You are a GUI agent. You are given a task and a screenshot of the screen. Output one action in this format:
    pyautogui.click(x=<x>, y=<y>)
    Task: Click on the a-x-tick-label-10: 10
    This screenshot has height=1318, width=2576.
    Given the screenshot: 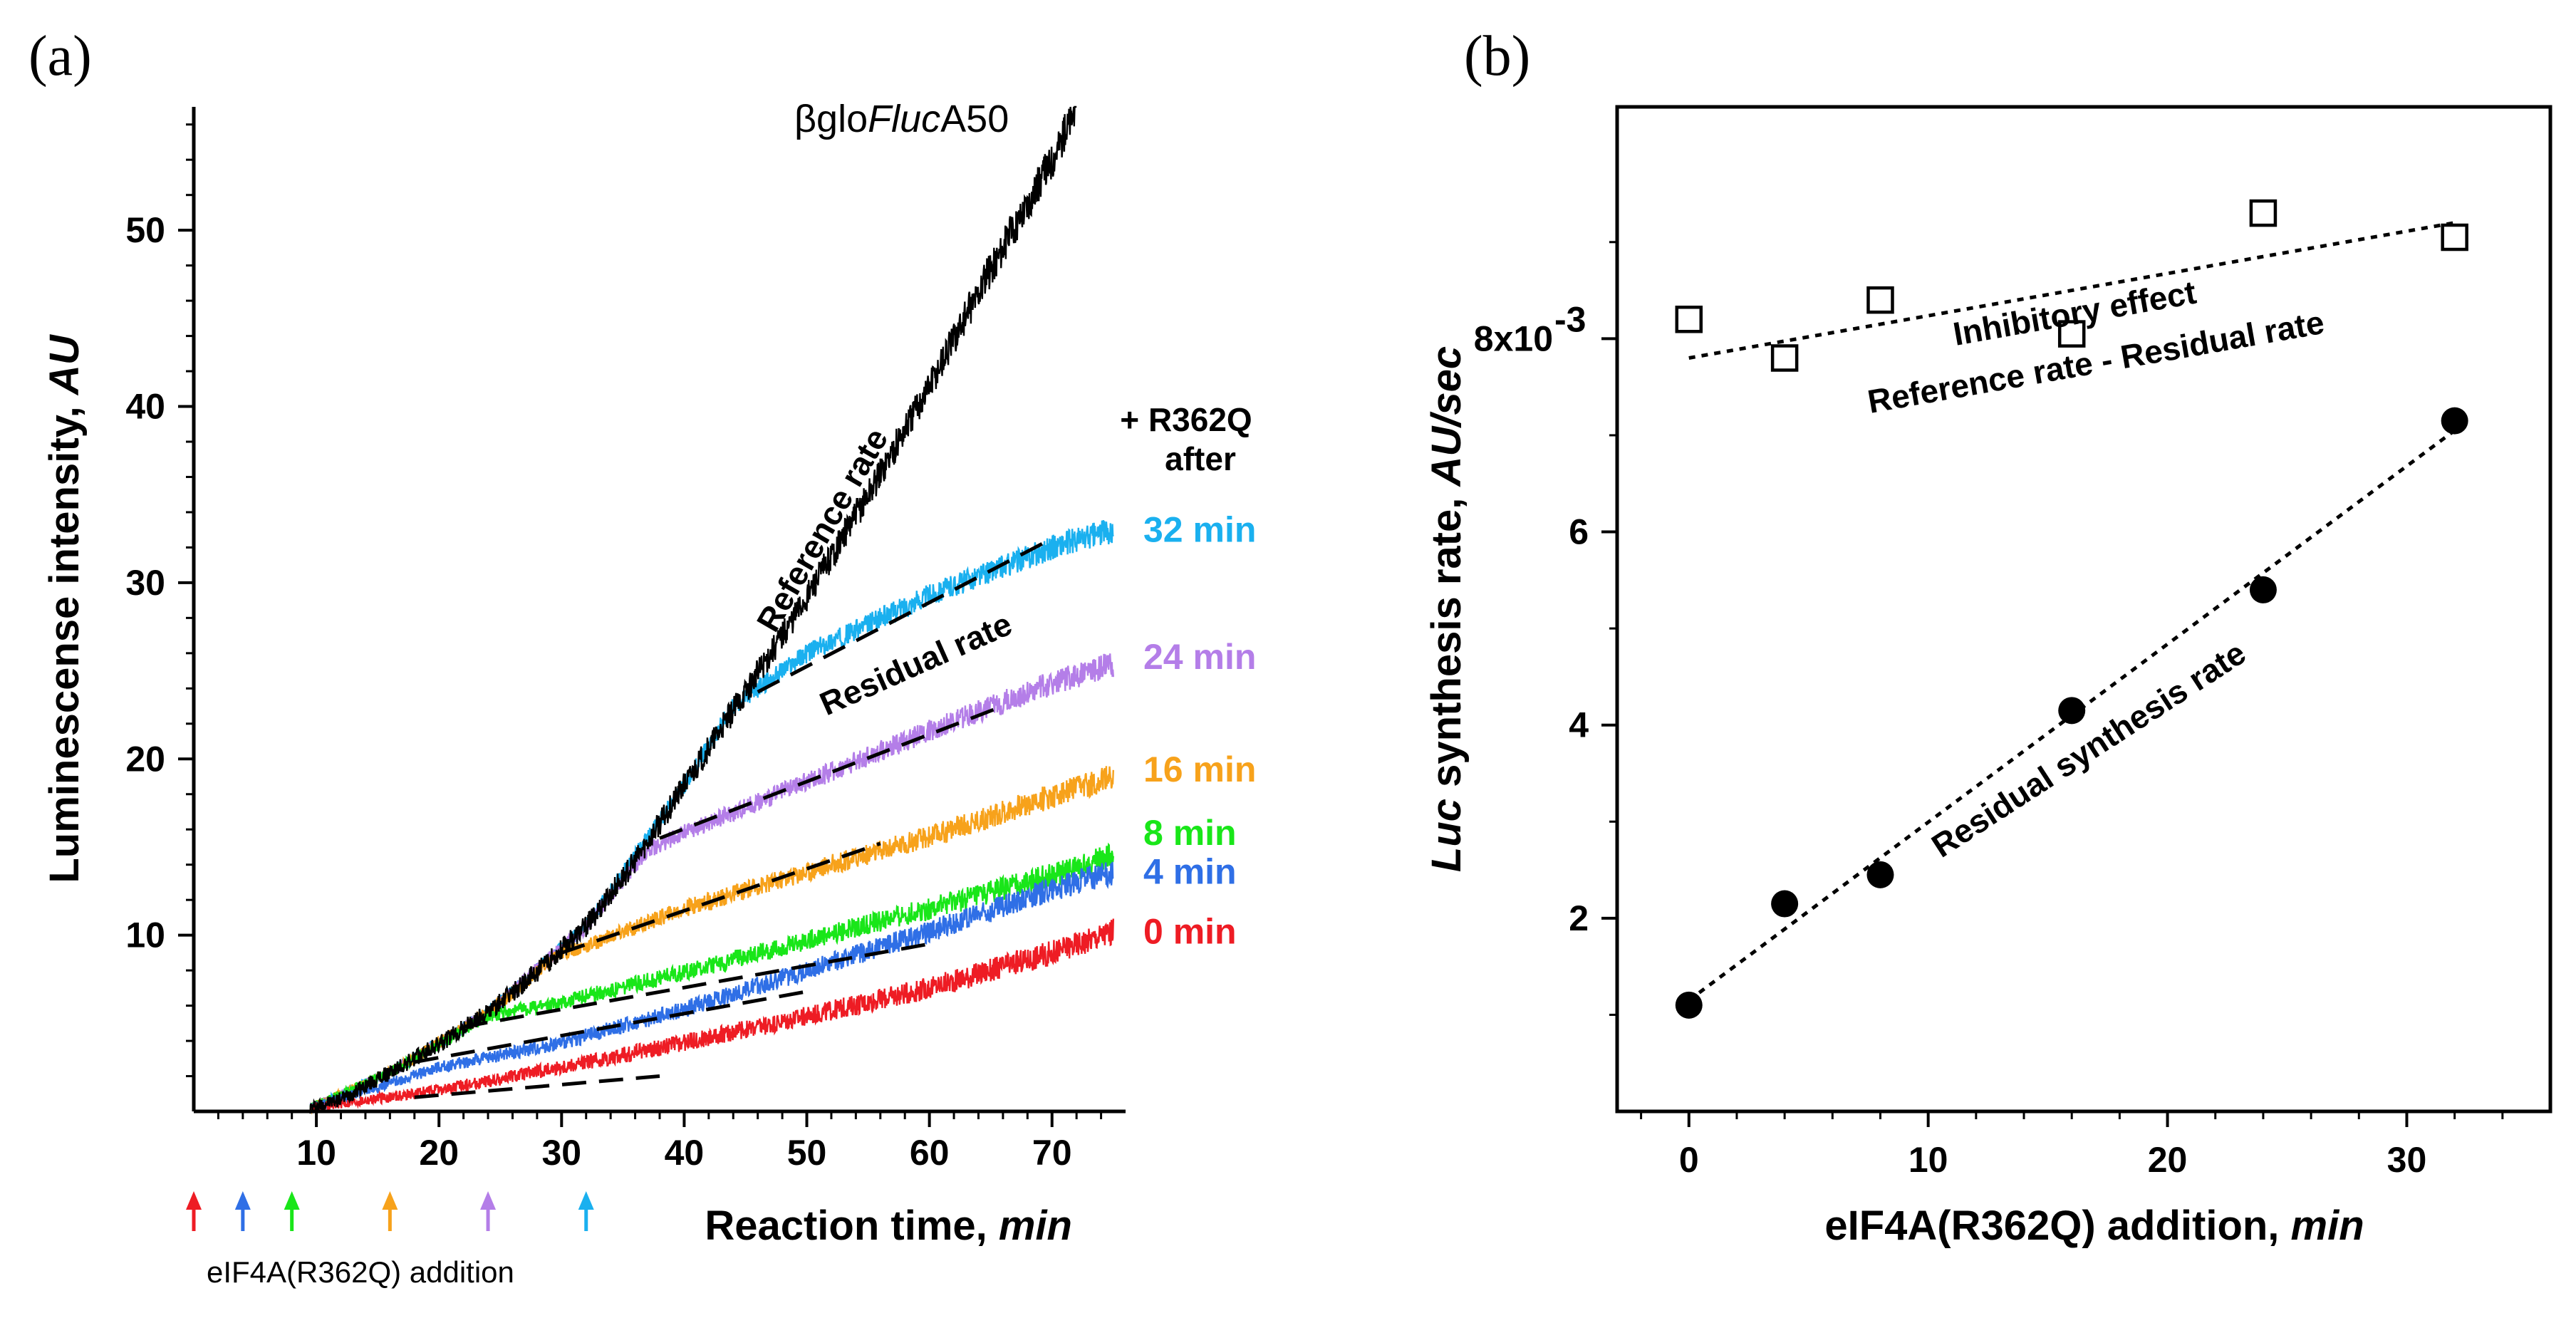 What is the action you would take?
    pyautogui.click(x=316, y=1153)
    